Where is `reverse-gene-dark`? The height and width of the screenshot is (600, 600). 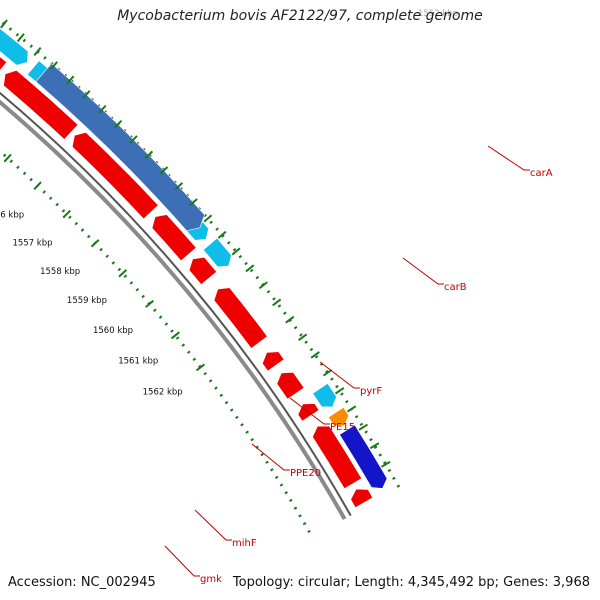 reverse-gene-dark is located at coordinates (363, 456).